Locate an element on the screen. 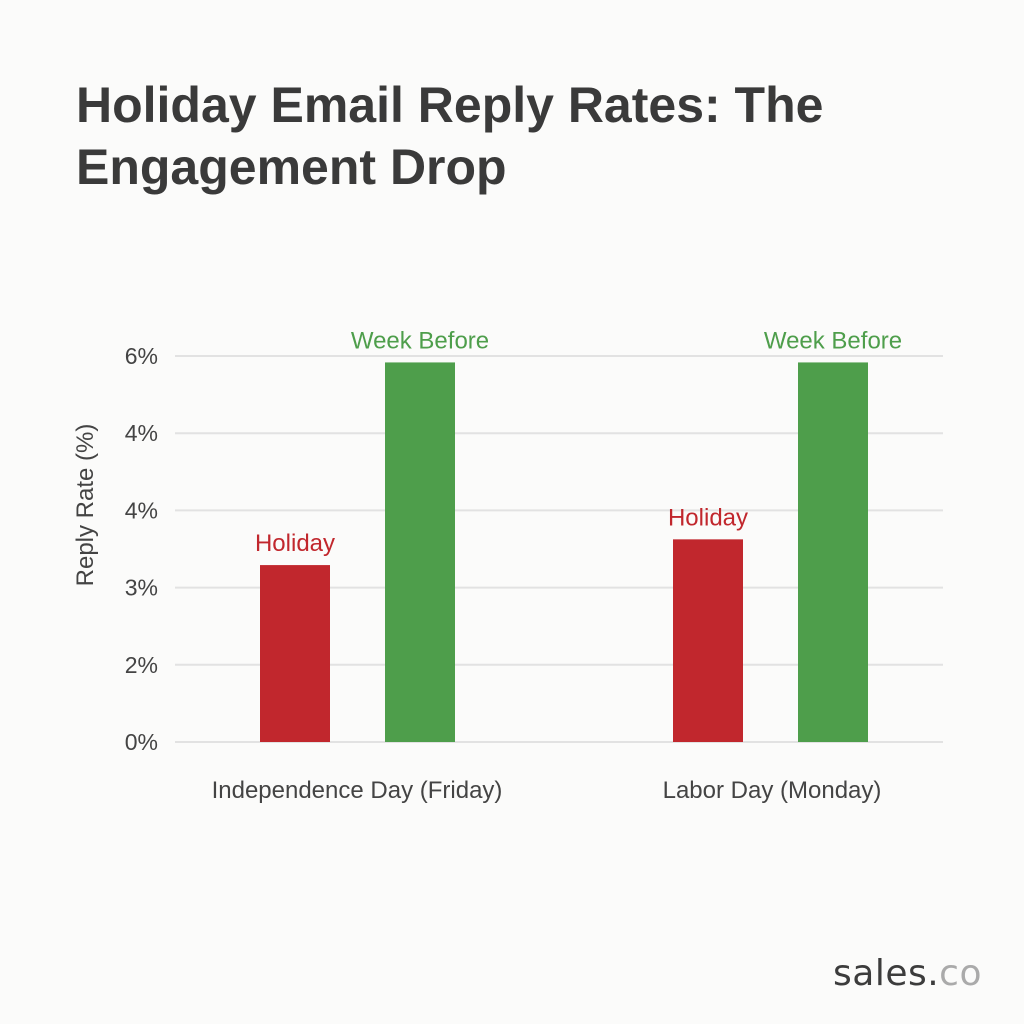 This screenshot has width=1024, height=1024. y-tick-label: 0% is located at coordinates (141, 742).